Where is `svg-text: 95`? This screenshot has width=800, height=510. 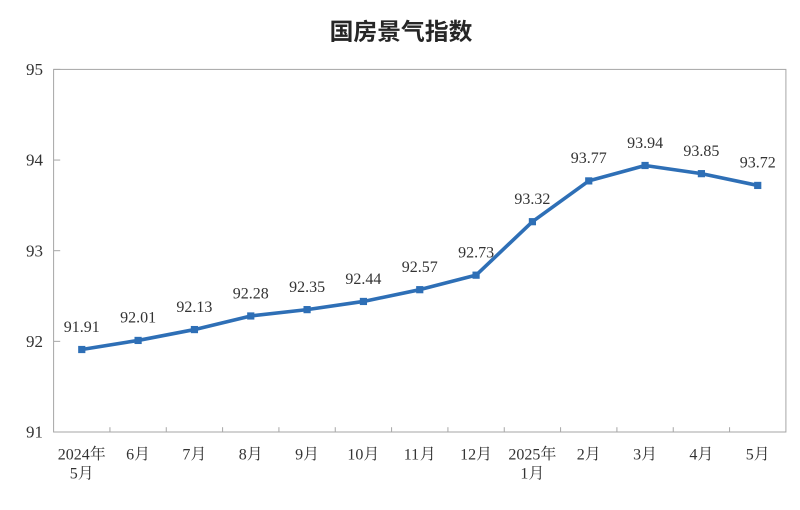
svg-text: 95 is located at coordinates (34, 69).